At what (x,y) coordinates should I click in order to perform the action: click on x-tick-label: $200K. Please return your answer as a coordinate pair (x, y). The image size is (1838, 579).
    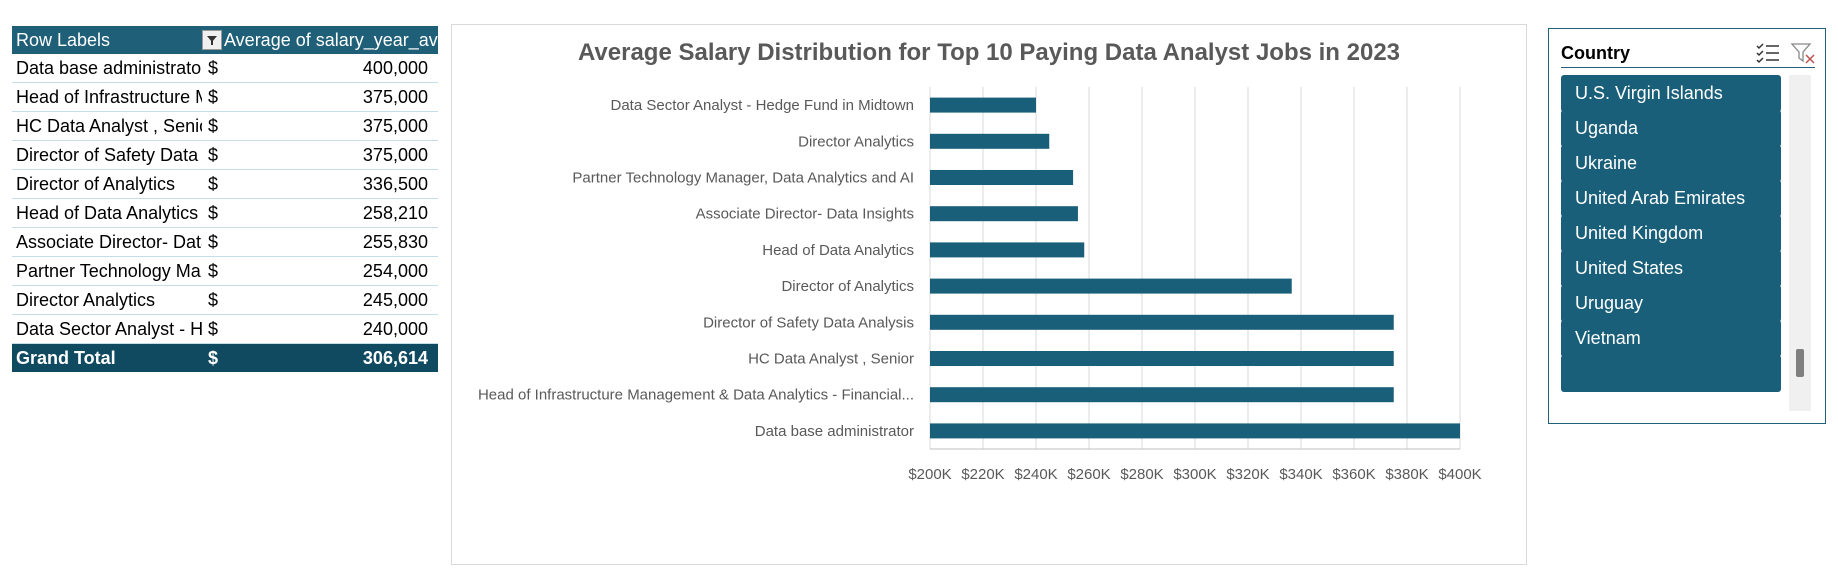
    Looking at the image, I should click on (929, 474).